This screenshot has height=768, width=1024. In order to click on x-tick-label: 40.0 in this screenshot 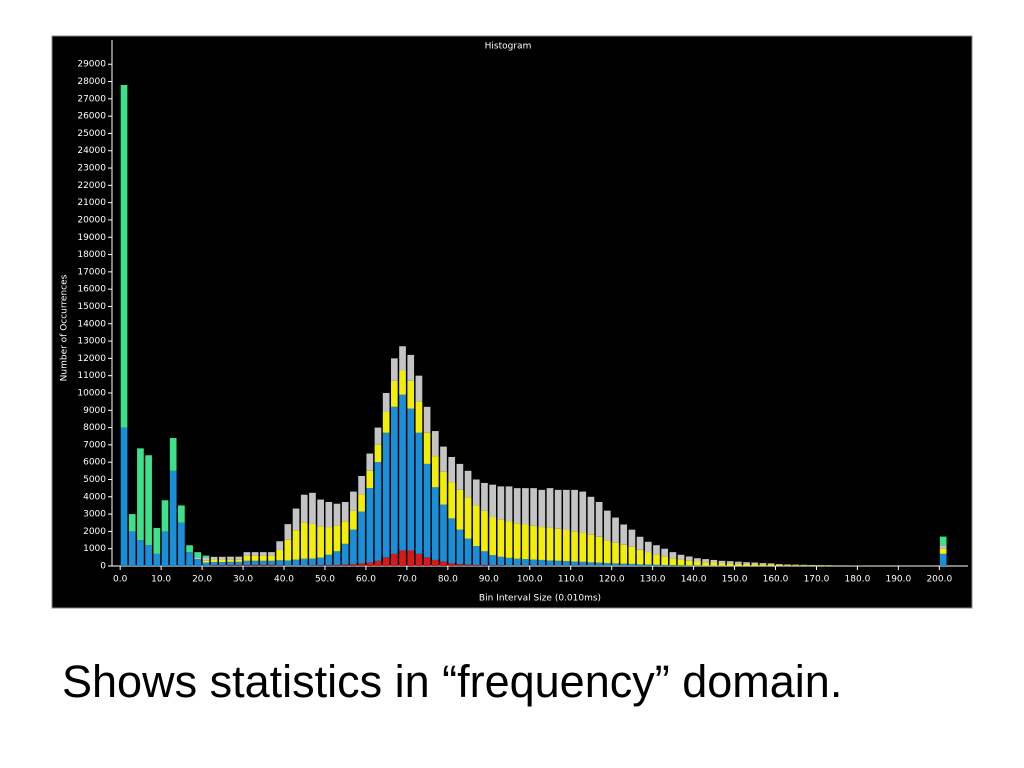, I will do `click(284, 580)`.